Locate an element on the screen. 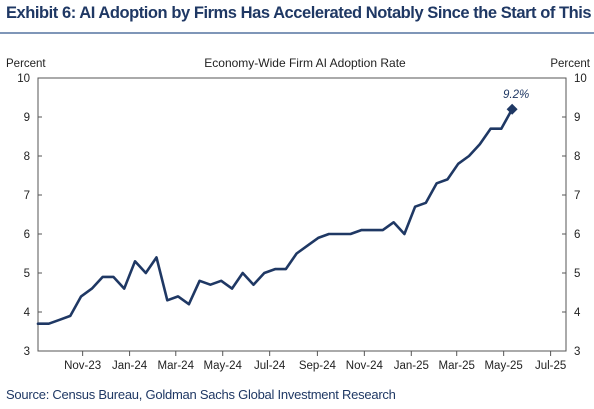  y-tick-label-right: 7 is located at coordinates (577, 196).